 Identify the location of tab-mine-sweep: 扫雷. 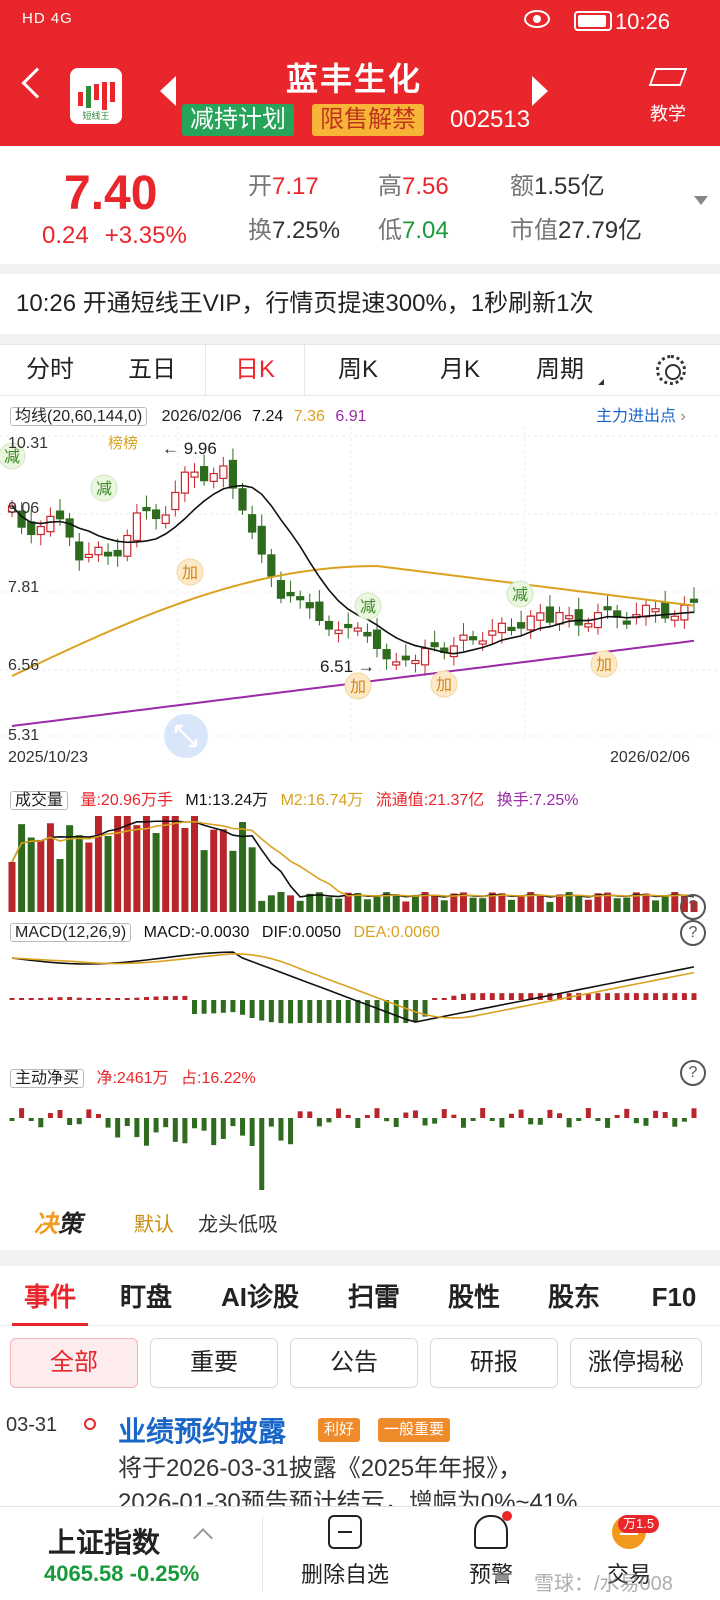
(373, 1297).